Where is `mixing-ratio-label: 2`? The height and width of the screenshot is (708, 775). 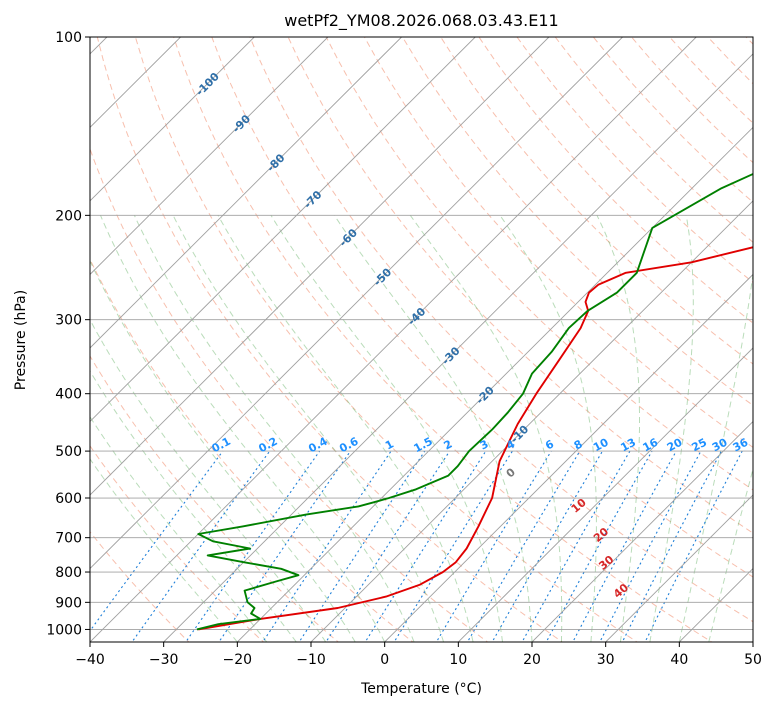
mixing-ratio-label: 2 is located at coordinates (448, 444).